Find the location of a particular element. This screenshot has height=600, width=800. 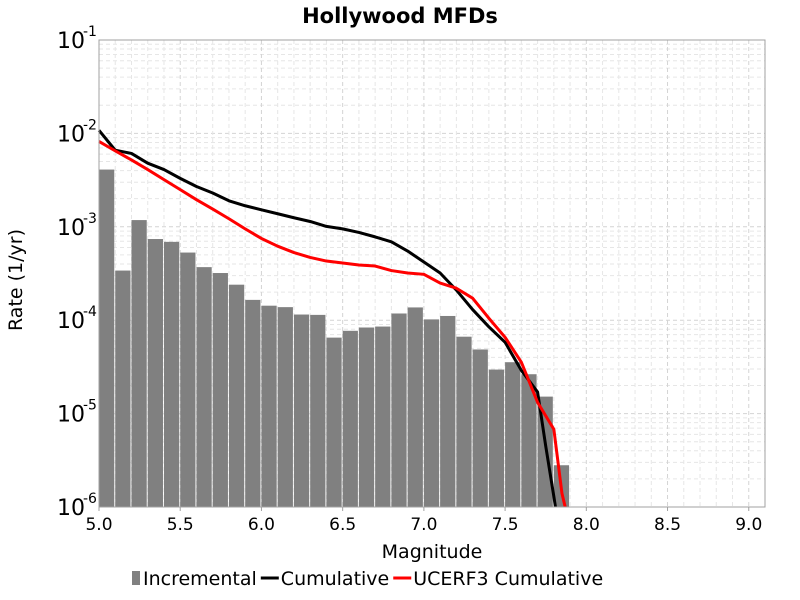

x-tick-label: 8.5 is located at coordinates (667, 525).